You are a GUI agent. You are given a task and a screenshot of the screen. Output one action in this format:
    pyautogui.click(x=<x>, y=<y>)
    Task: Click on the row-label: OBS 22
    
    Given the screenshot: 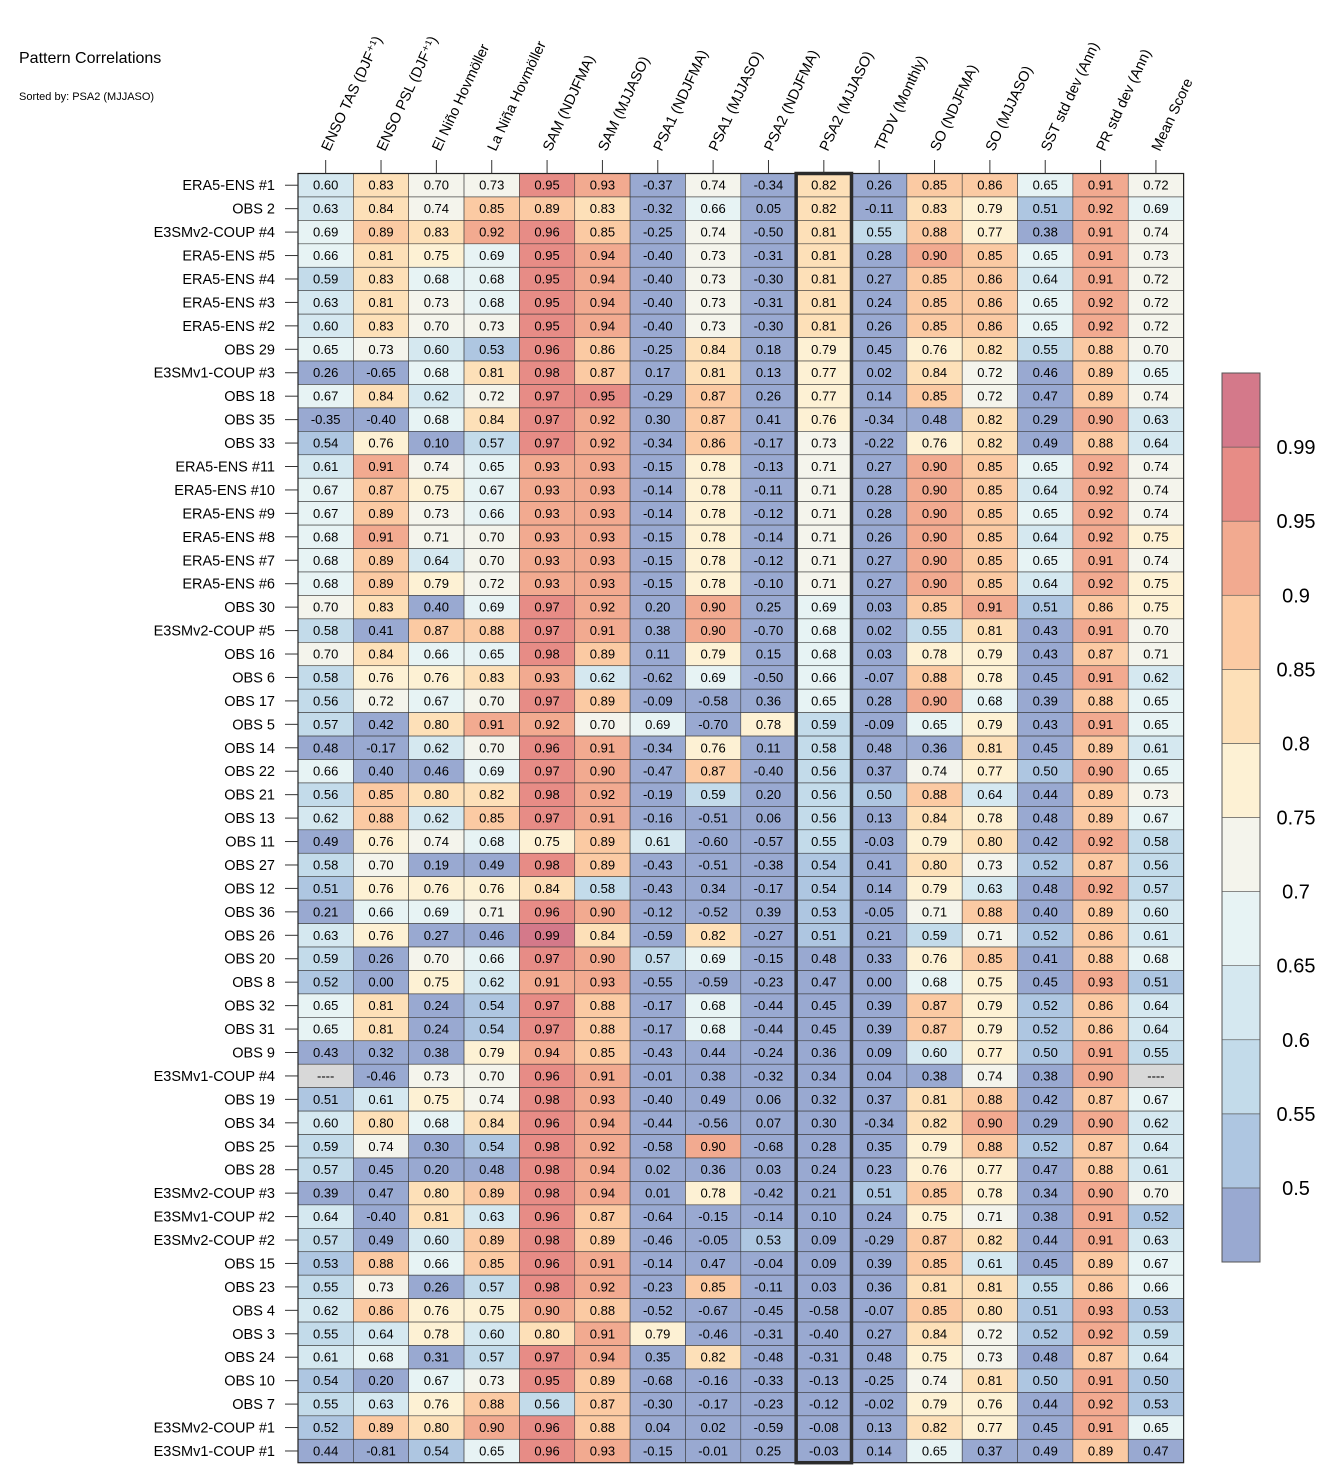 What is the action you would take?
    pyautogui.click(x=249, y=772)
    